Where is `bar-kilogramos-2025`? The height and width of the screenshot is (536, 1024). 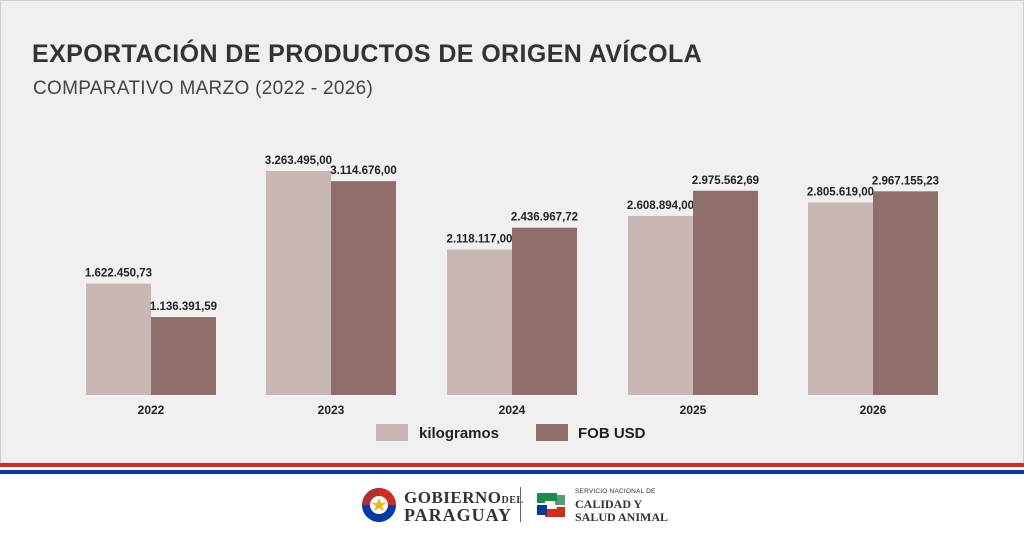 bar-kilogramos-2025 is located at coordinates (660, 305).